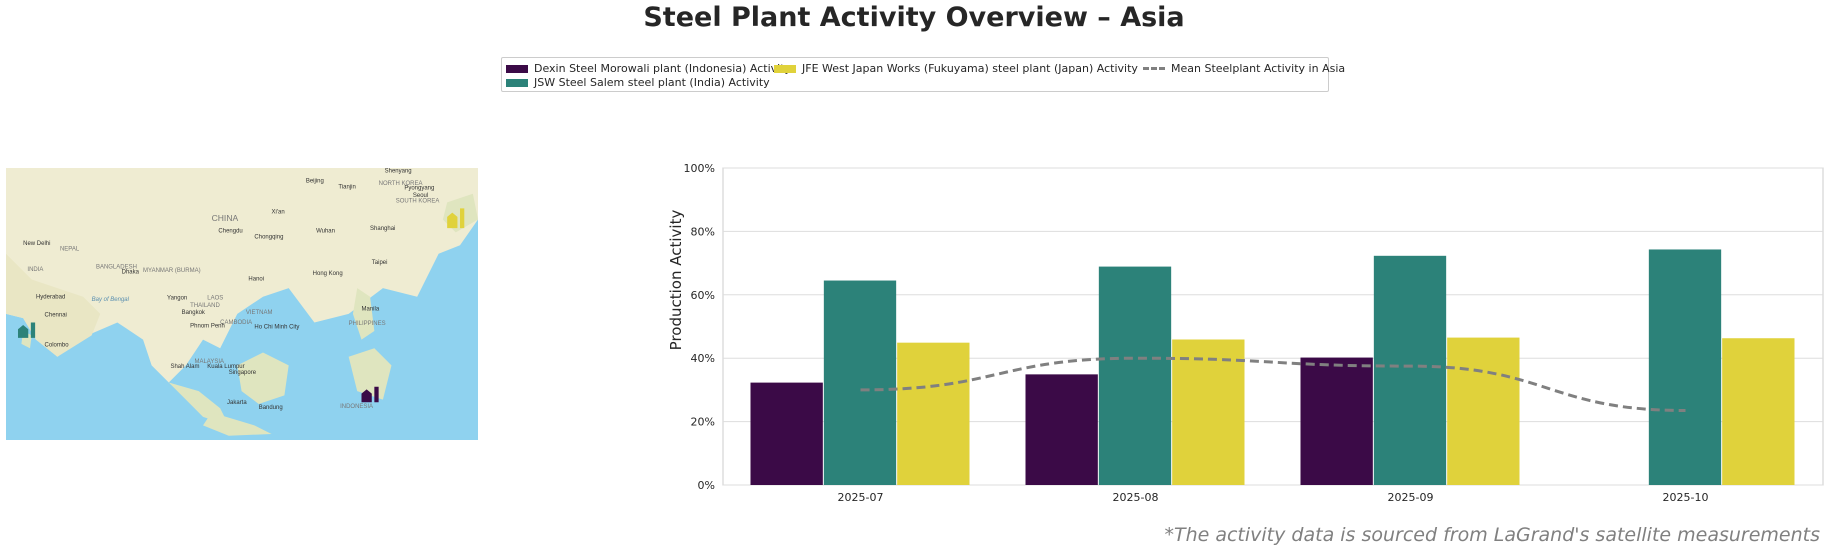 Image resolution: width=1828 pixels, height=554 pixels. Describe the element at coordinates (367, 324) in the screenshot. I see `map-label: PHILIPPINES` at that location.